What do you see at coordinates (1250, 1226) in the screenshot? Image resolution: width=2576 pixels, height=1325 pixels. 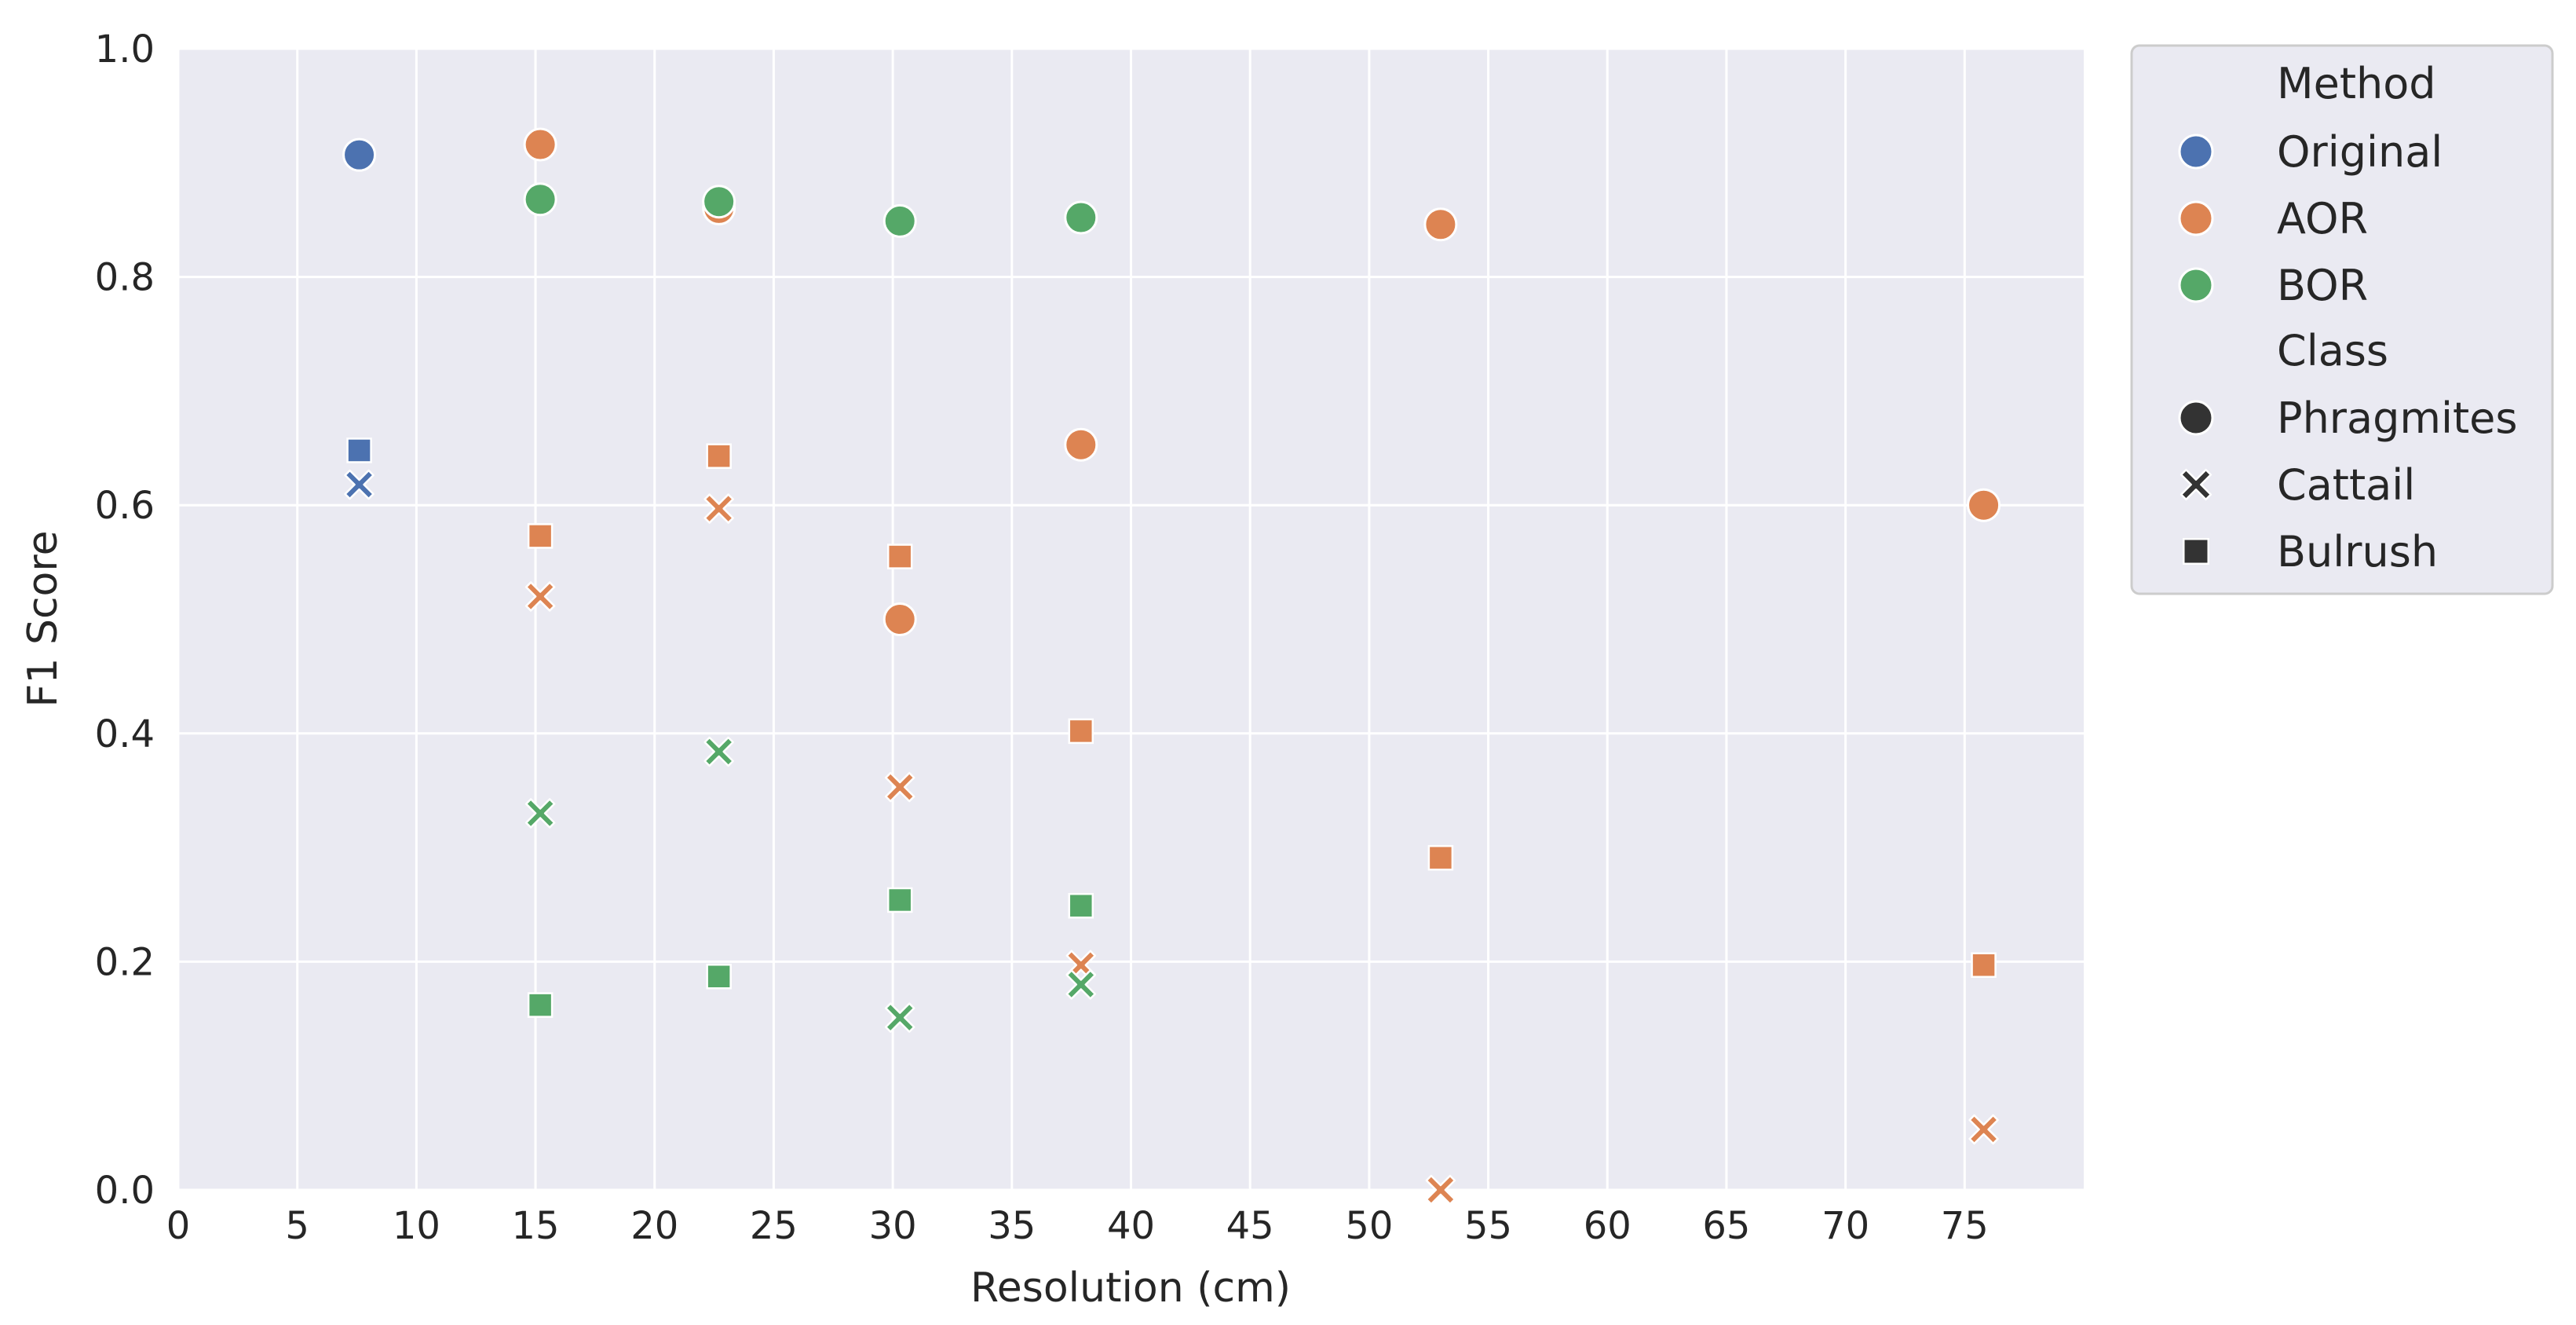 I see `x-tick-label: 45` at bounding box center [1250, 1226].